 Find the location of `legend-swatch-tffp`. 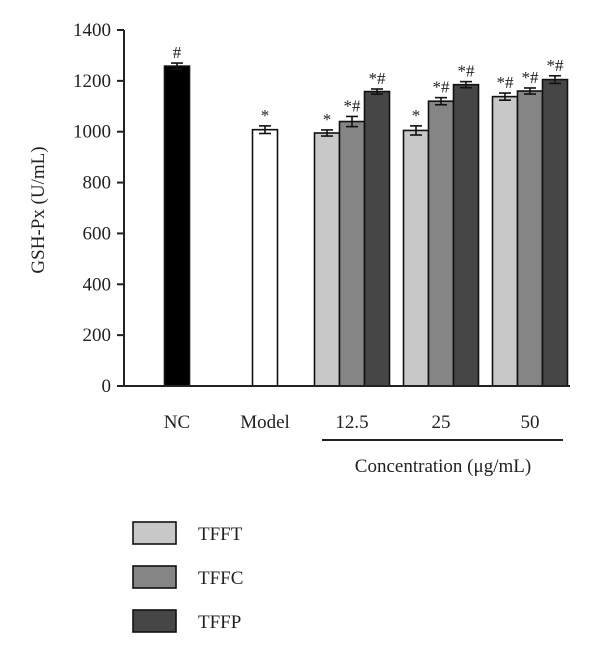

legend-swatch-tffp is located at coordinates (154, 621).